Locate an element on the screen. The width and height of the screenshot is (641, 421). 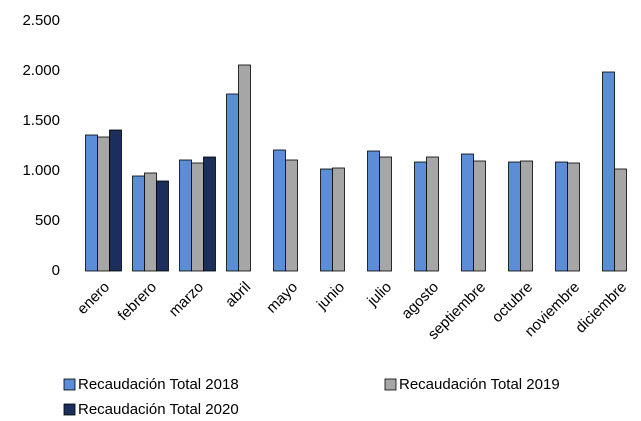
x-tick-label: julio is located at coordinates (380, 295).